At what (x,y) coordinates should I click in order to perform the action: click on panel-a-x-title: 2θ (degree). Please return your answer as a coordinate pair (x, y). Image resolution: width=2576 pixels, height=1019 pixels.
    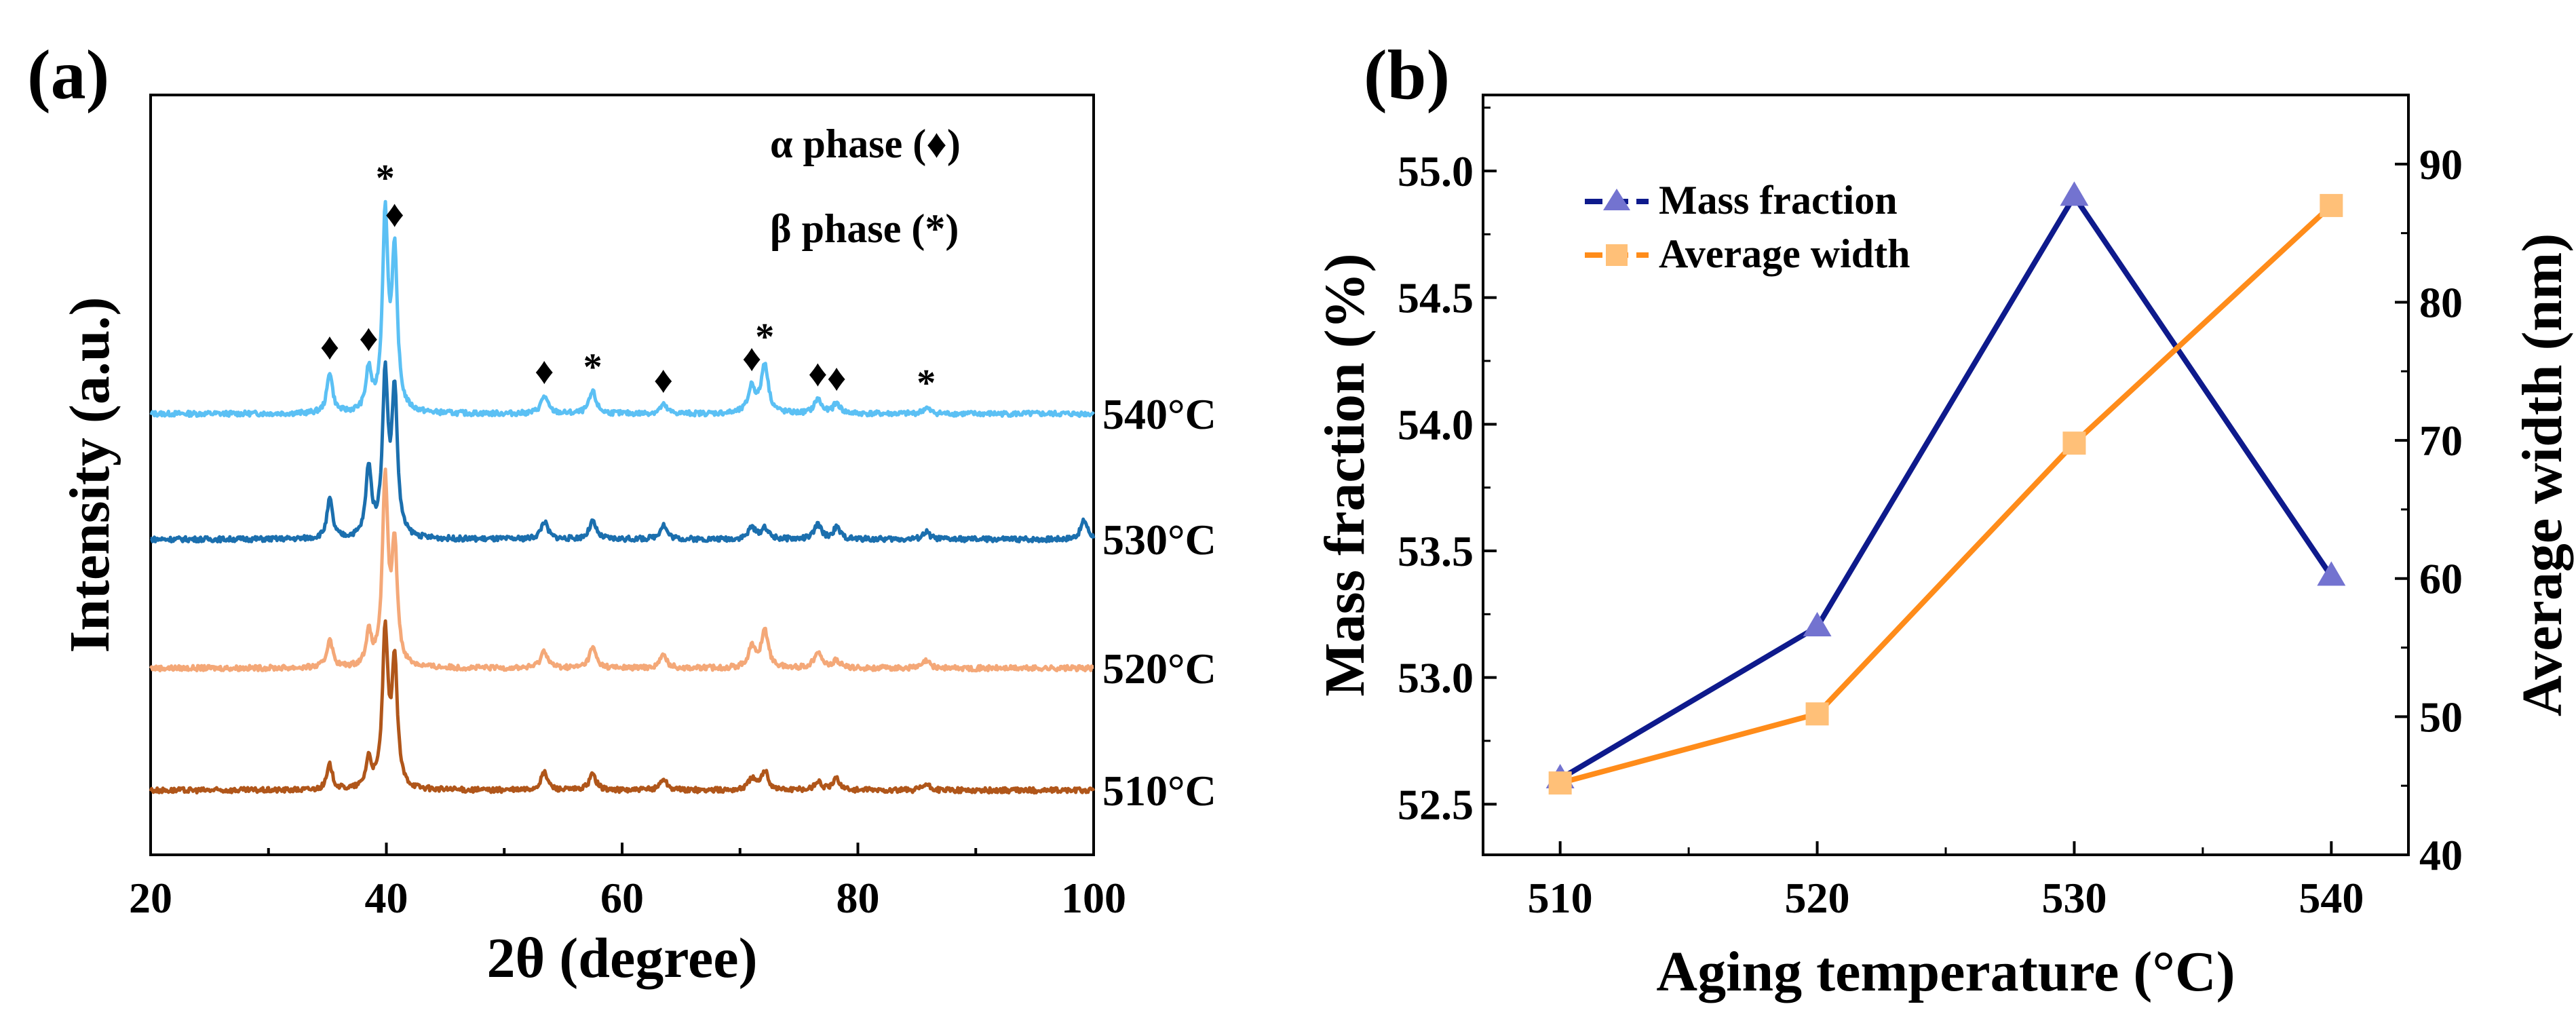
    Looking at the image, I should click on (621, 958).